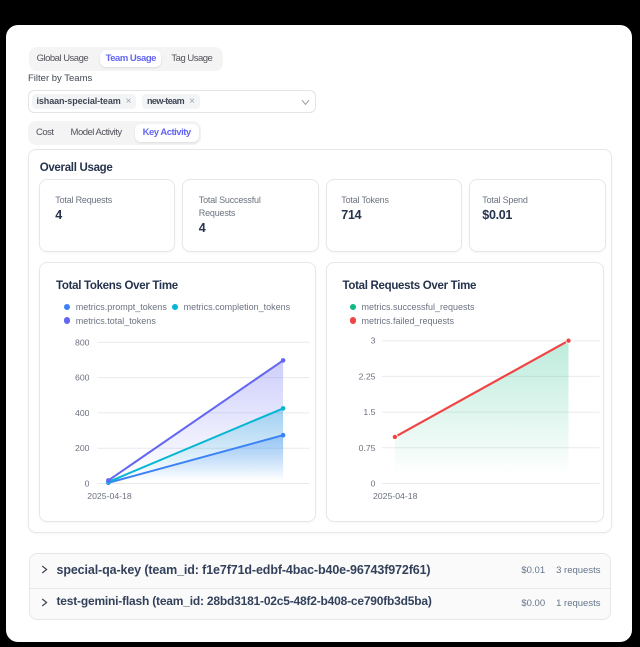  I want to click on svg-text: 0.75, so click(366, 448).